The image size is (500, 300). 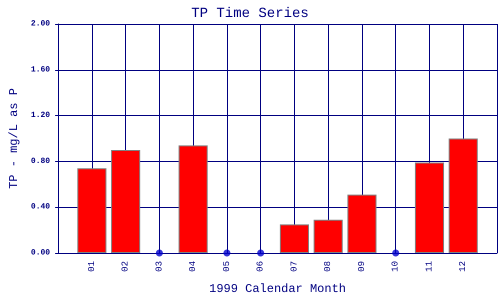 What do you see at coordinates (159, 266) in the screenshot?
I see `x-tick-label: 03` at bounding box center [159, 266].